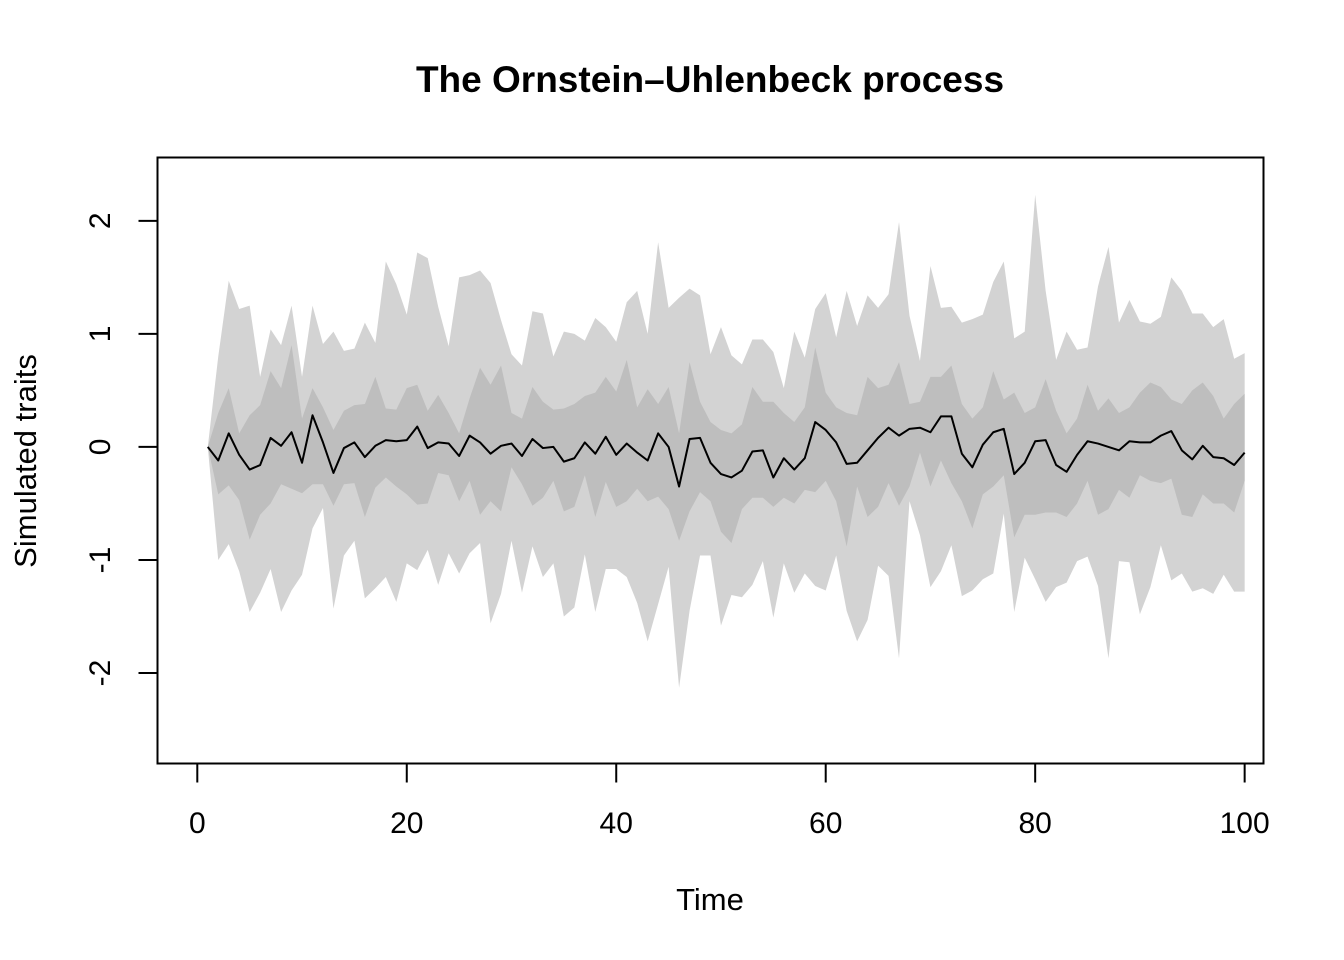 This screenshot has width=1344, height=960. What do you see at coordinates (100, 560) in the screenshot?
I see `y-tick-label: -1` at bounding box center [100, 560].